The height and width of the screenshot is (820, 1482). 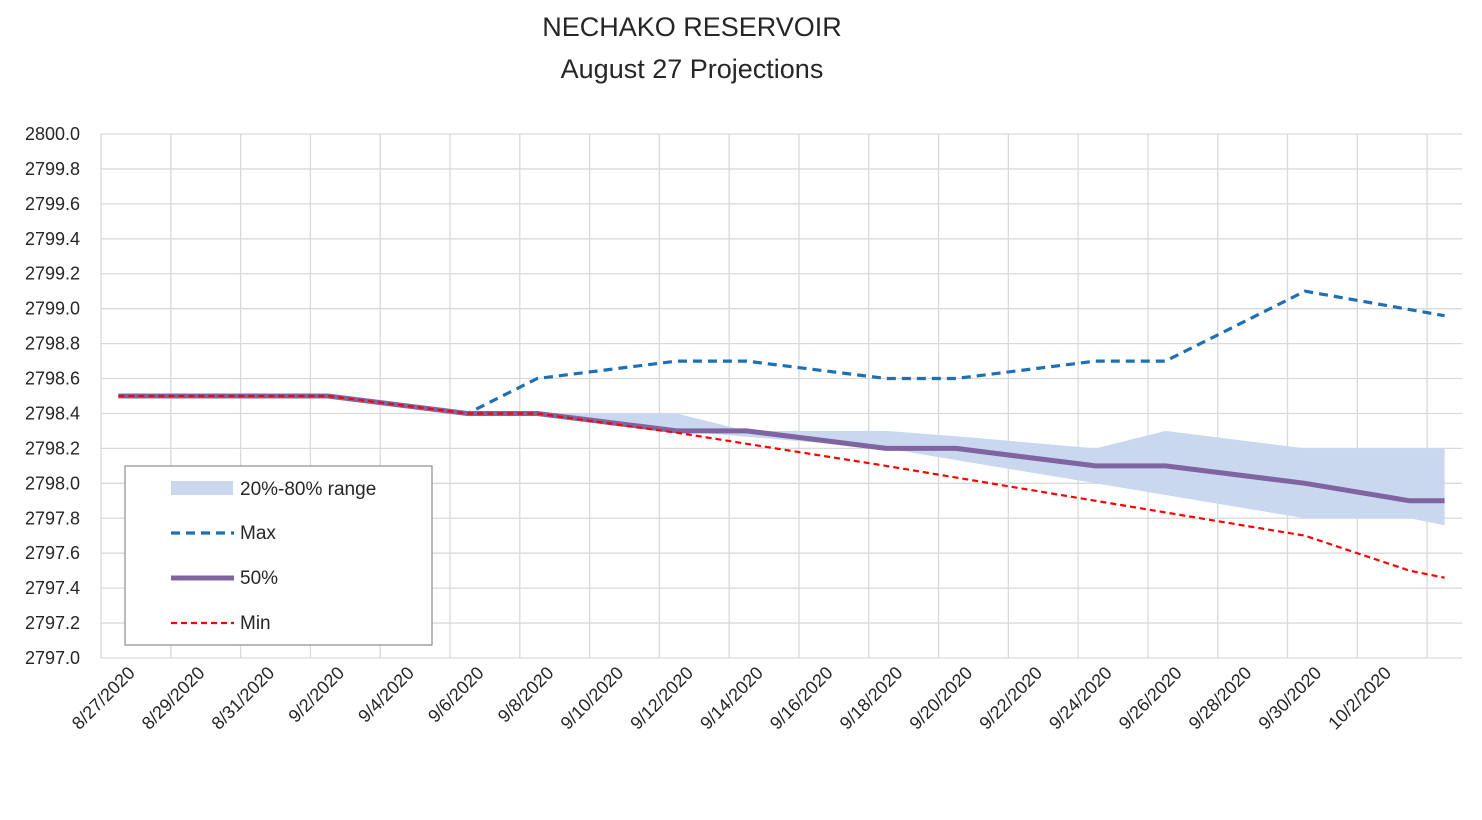 I want to click on x-tick-label: 9/24/2020, so click(x=1080, y=698).